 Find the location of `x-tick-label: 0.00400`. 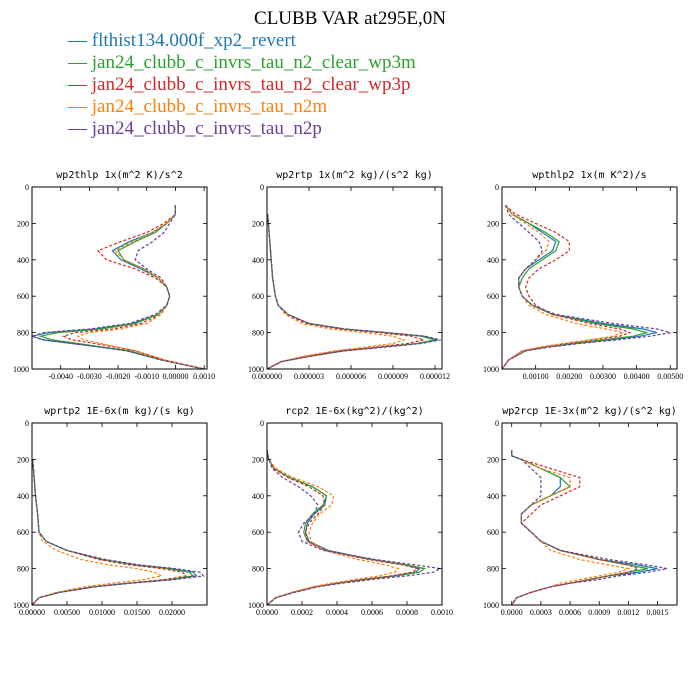

x-tick-label: 0.00400 is located at coordinates (637, 376).